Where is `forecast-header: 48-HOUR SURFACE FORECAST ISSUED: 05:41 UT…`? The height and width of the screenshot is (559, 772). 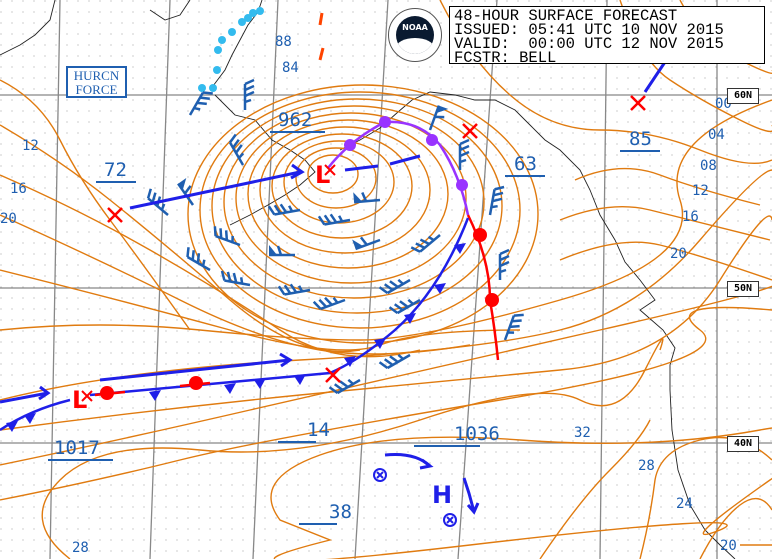 forecast-header: 48-HOUR SURFACE FORECAST ISSUED: 05:41 UT… is located at coordinates (607, 36).